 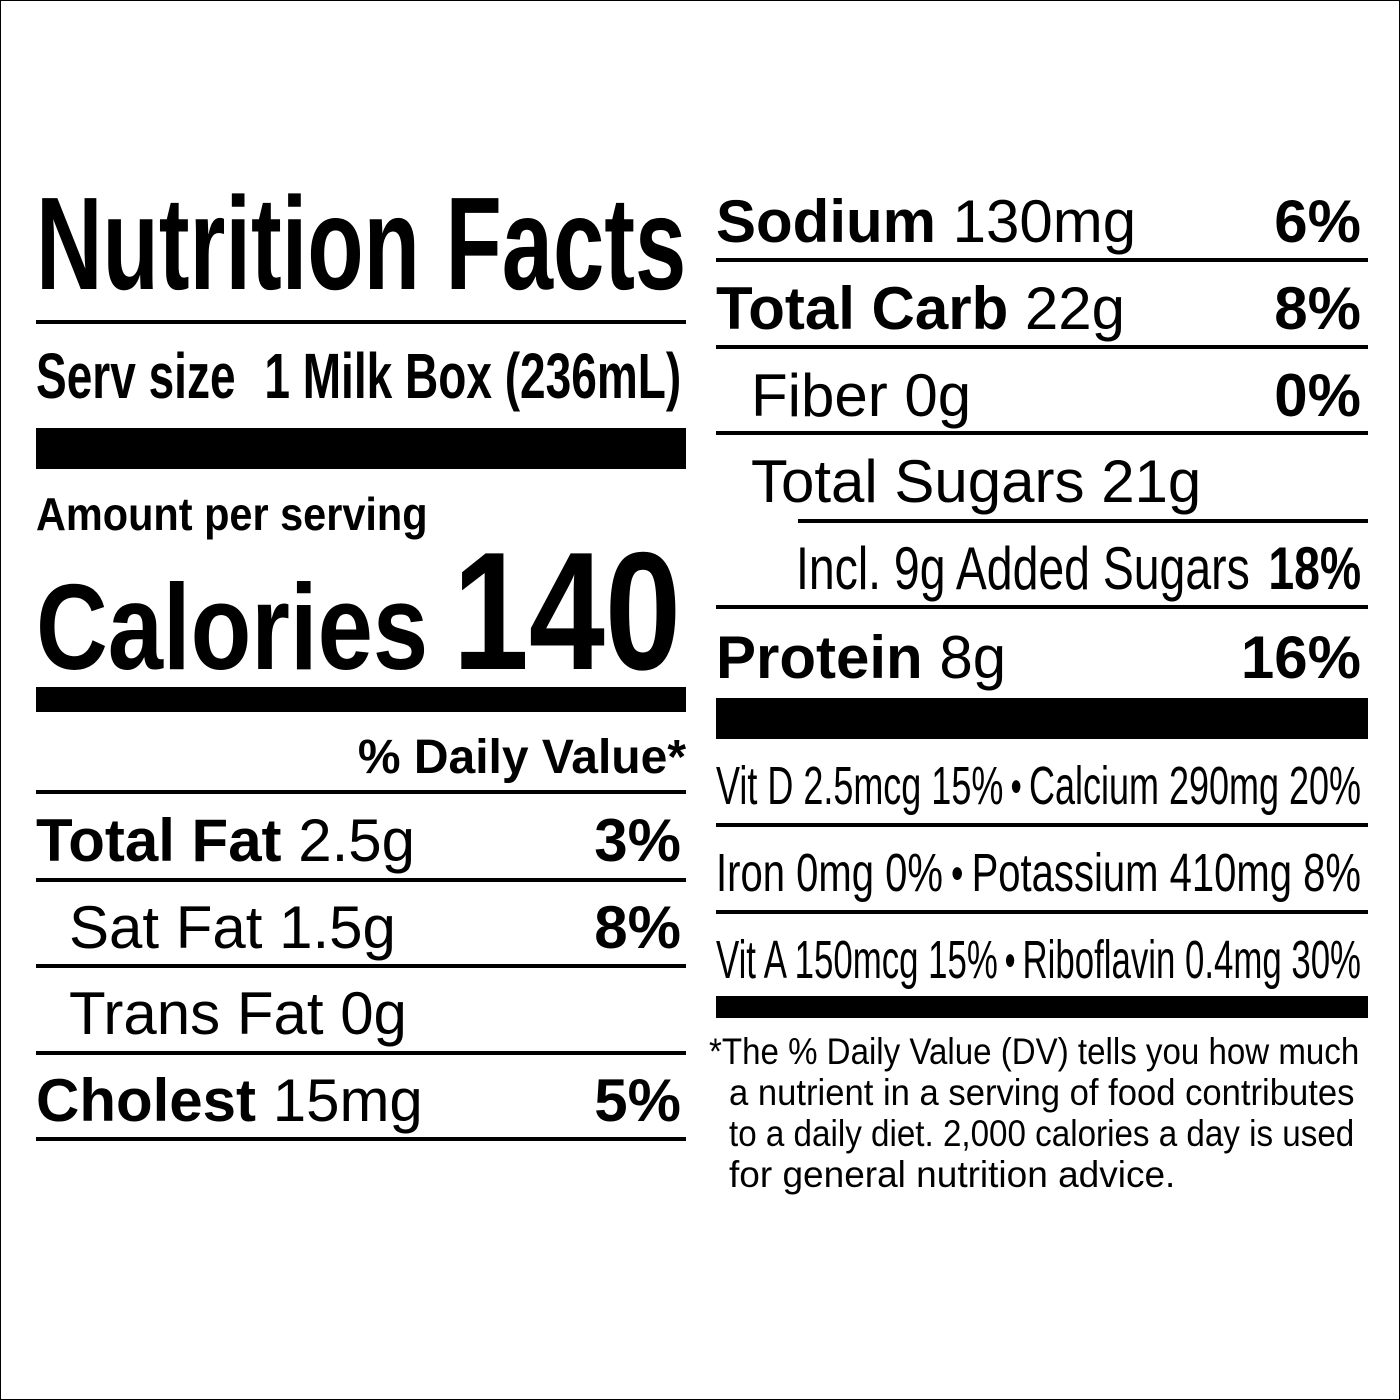 What do you see at coordinates (1315, 568) in the screenshot?
I see `nutrient-dv: 18%` at bounding box center [1315, 568].